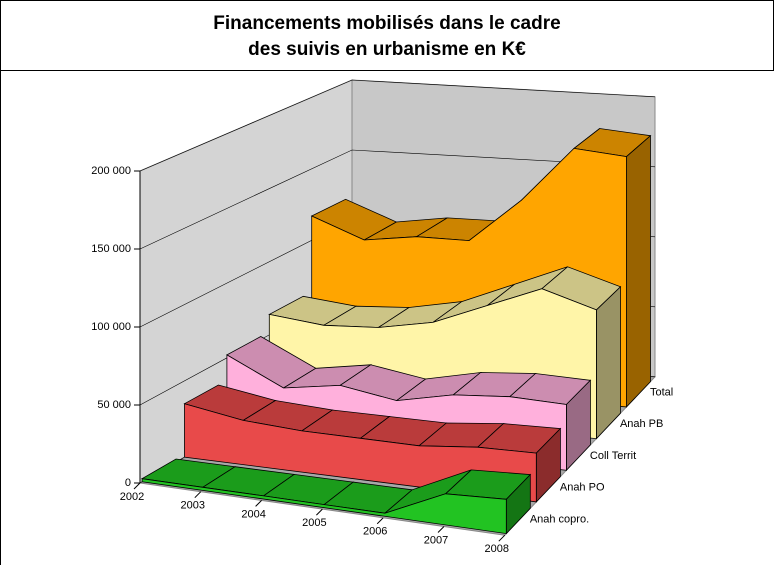 The width and height of the screenshot is (774, 565). Describe the element at coordinates (253, 514) in the screenshot. I see `x-tick-label: 2004` at that location.